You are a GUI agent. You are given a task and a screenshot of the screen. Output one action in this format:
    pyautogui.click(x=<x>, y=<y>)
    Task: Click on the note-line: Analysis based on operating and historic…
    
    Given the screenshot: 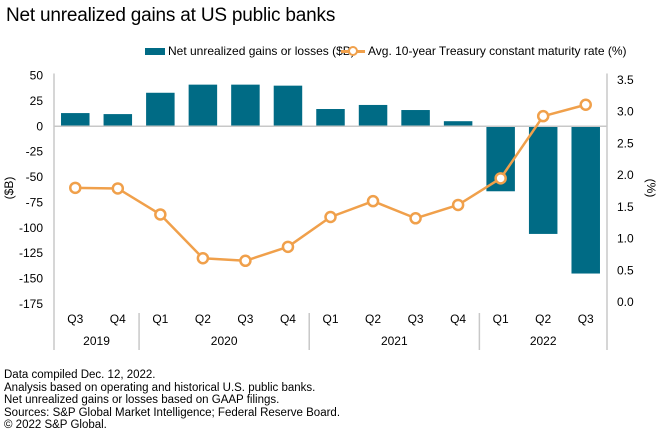 What is the action you would take?
    pyautogui.click(x=160, y=387)
    